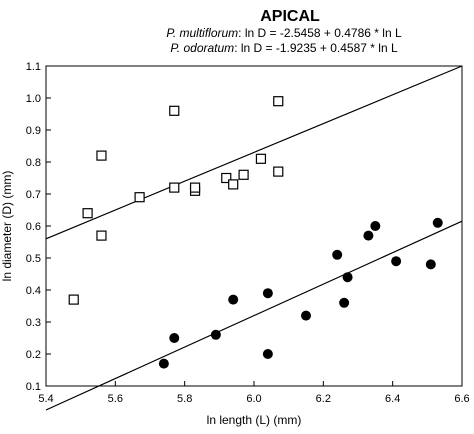  I want to click on x-tick-label: 6.0, so click(253, 399).